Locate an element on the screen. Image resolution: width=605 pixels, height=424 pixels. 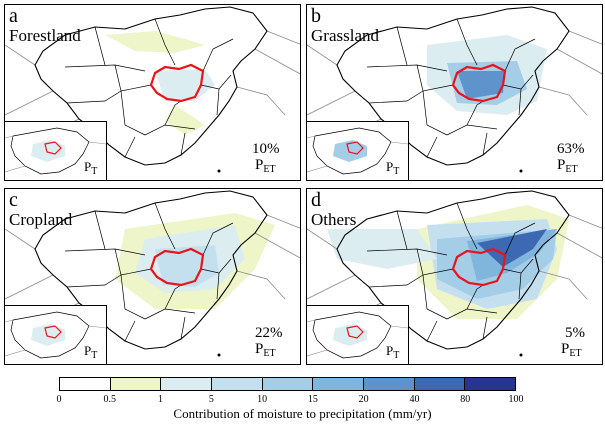
land-cover-title: Cropland is located at coordinates (41, 219).